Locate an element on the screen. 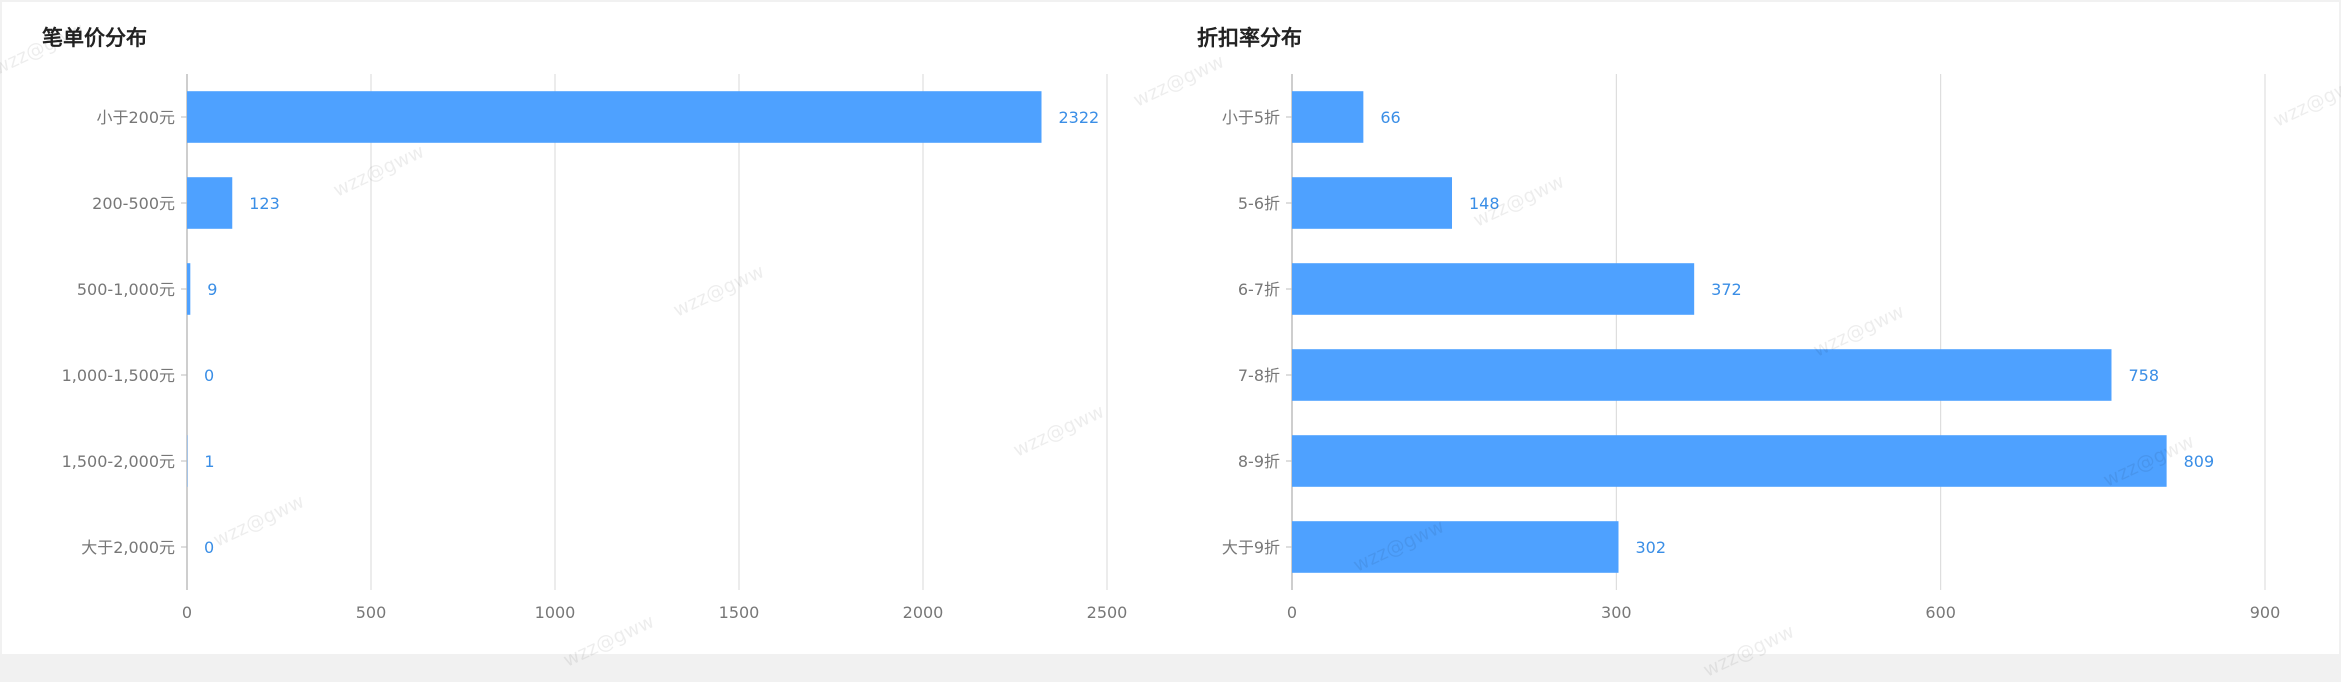 Image resolution: width=2341 pixels, height=682 pixels. discount-category-label: 7-8折 is located at coordinates (1259, 375).